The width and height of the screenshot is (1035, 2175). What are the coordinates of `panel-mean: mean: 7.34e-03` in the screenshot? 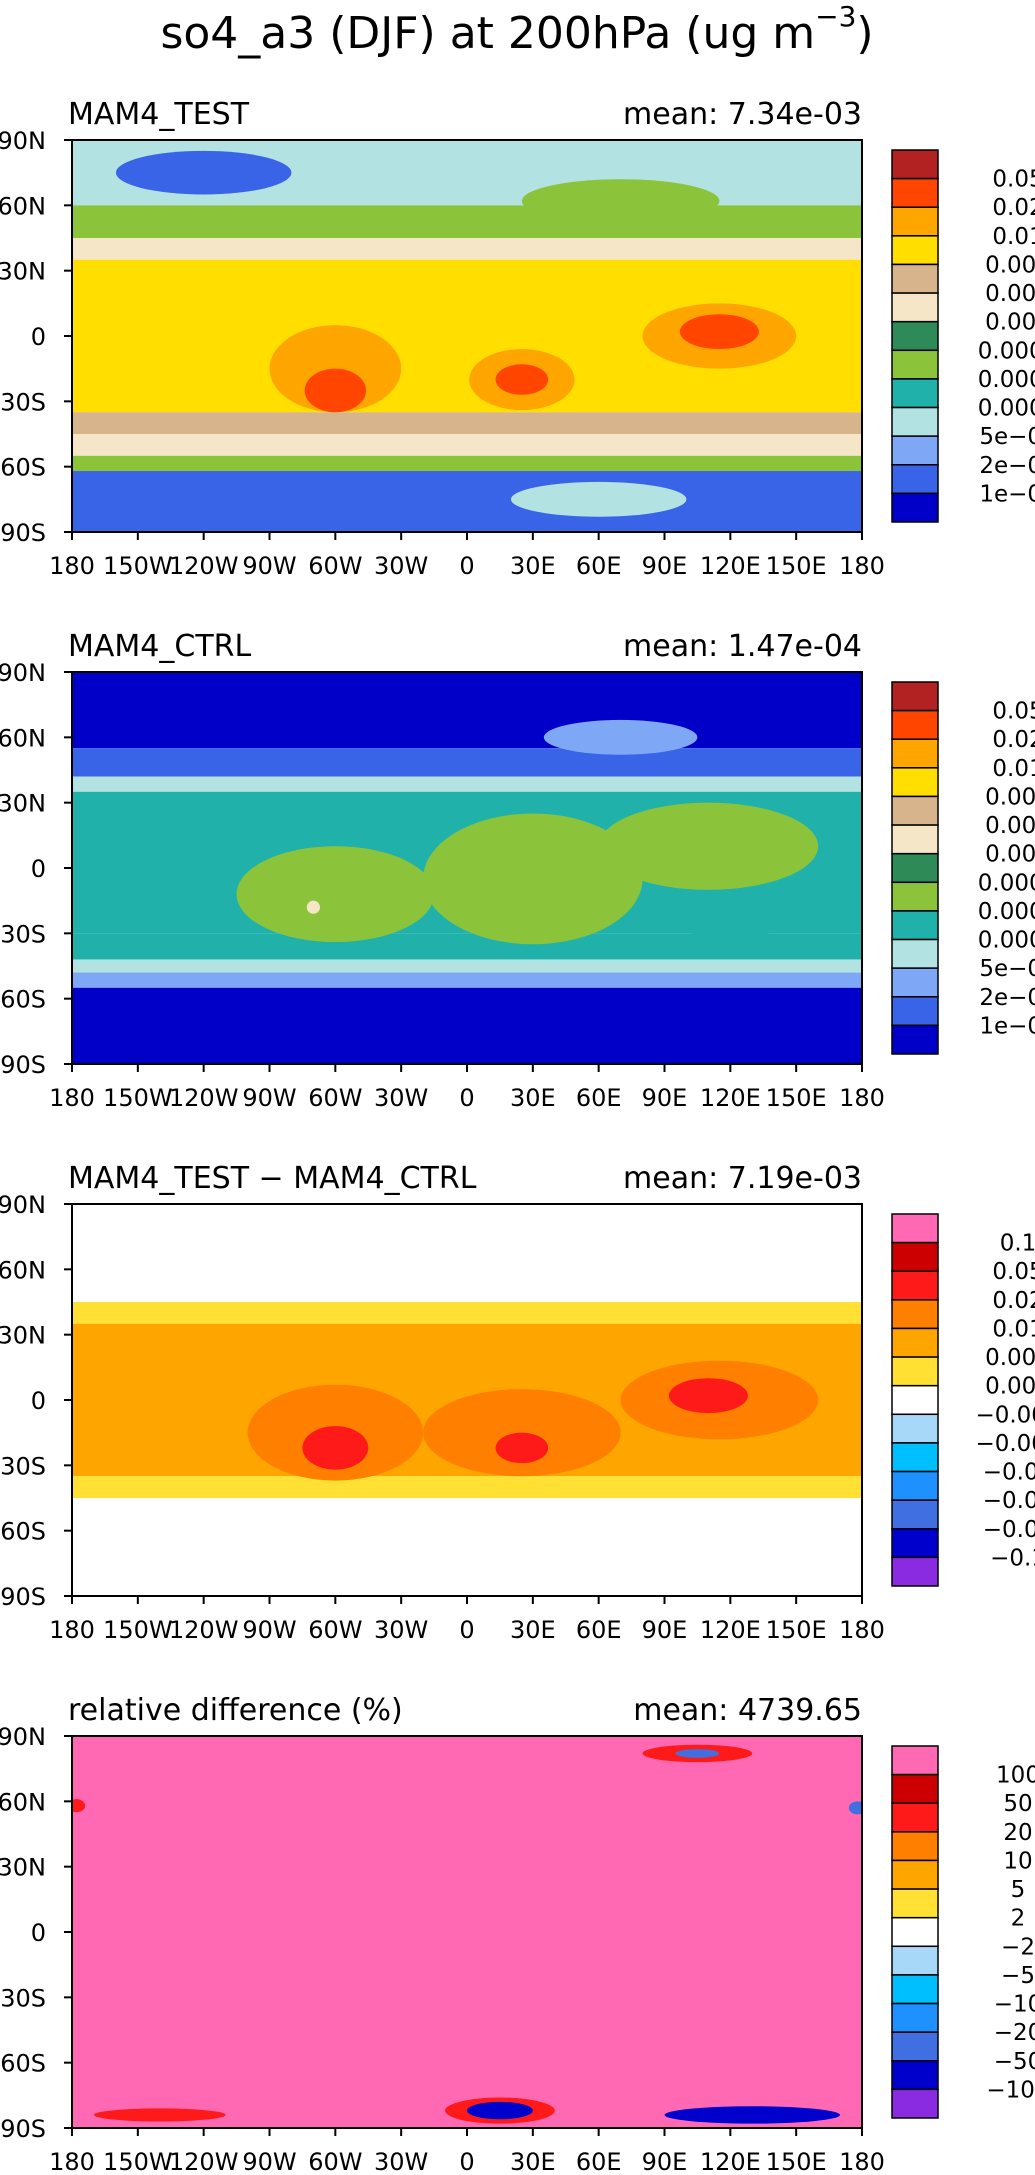 It's located at (742, 114).